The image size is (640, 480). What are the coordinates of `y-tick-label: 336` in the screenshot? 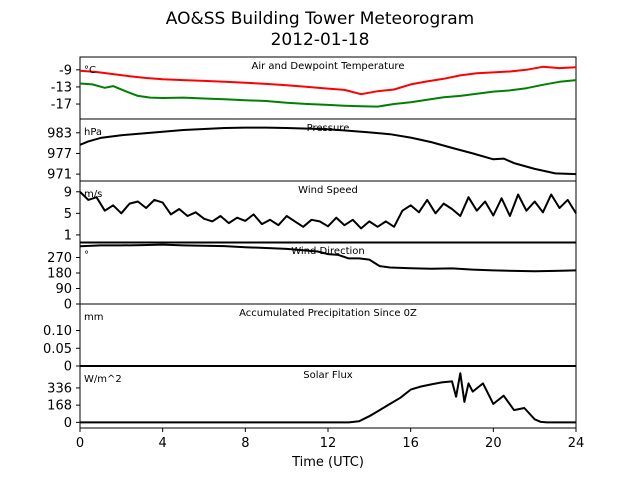 It's located at (59, 388).